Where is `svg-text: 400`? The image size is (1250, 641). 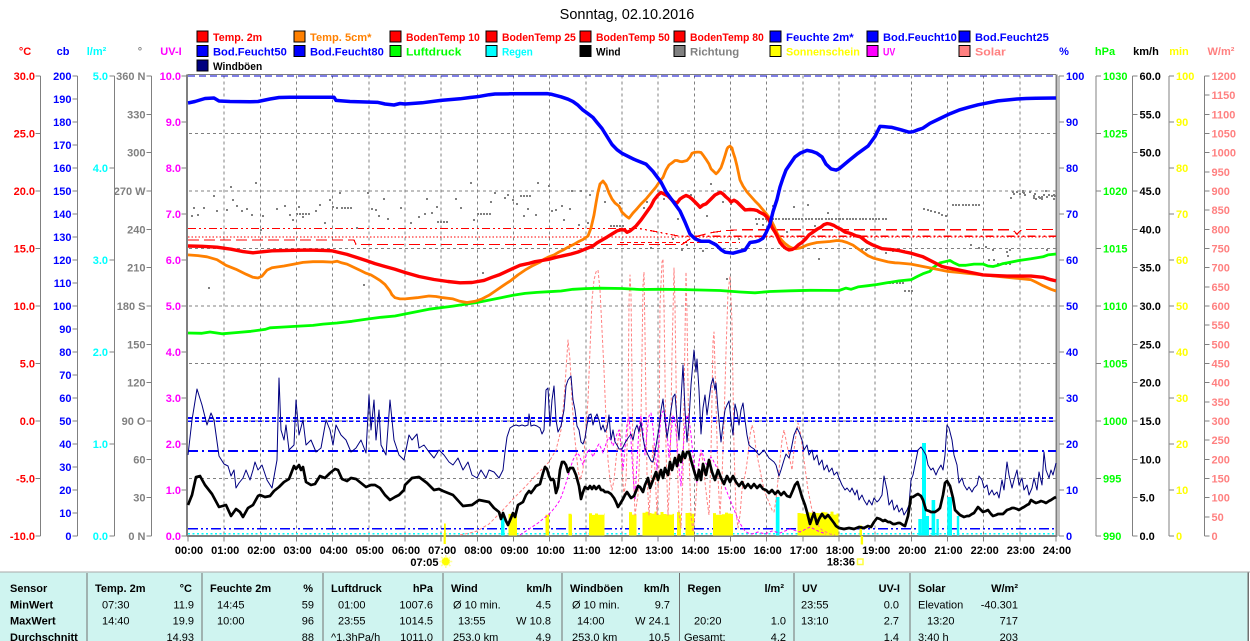
svg-text: 400 is located at coordinates (1221, 384).